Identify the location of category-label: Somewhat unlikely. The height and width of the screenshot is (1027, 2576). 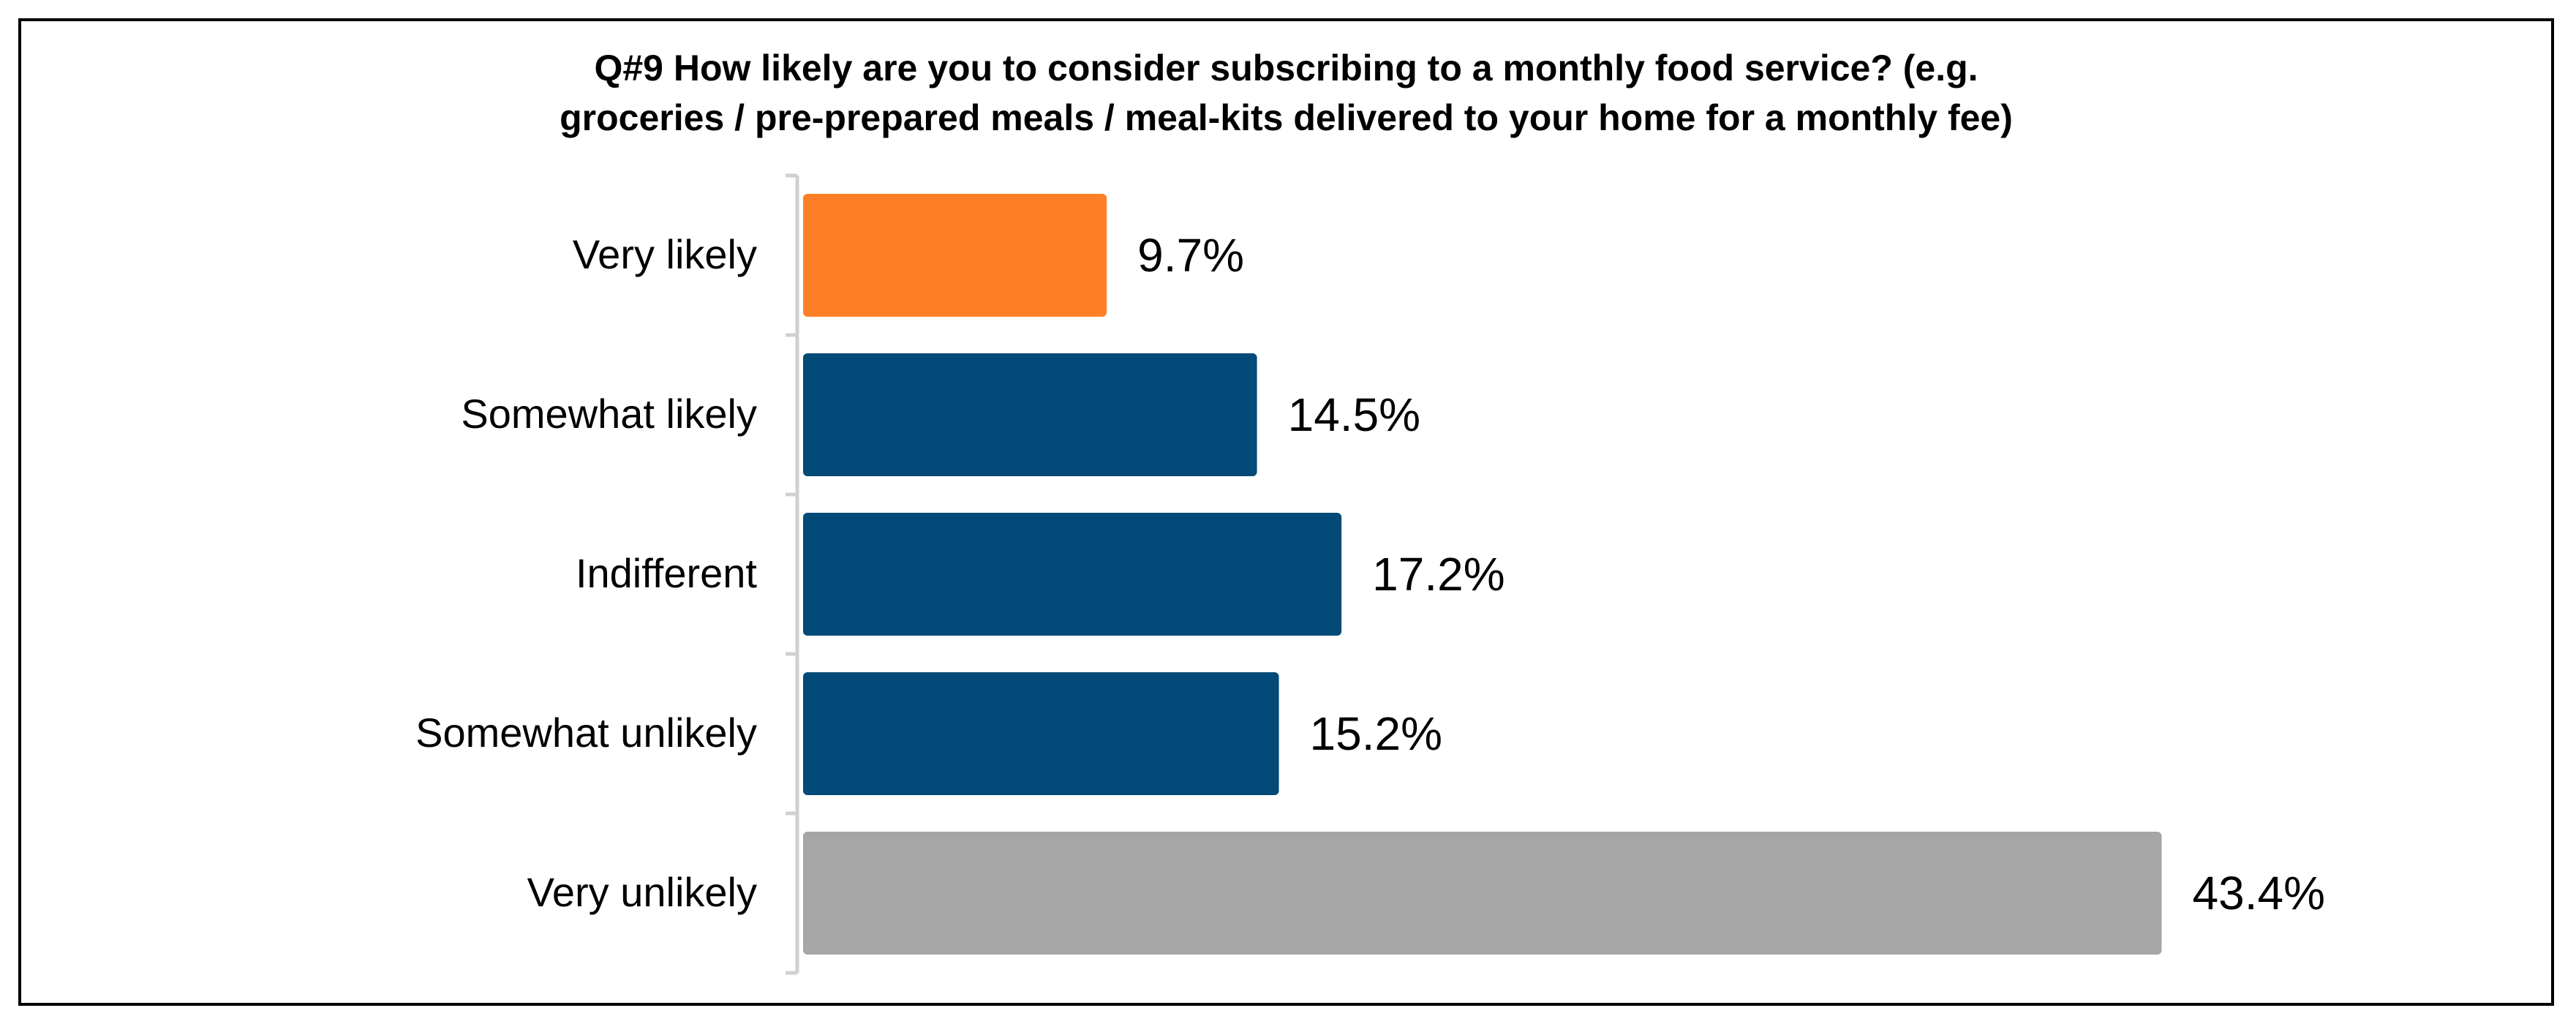
(586, 733).